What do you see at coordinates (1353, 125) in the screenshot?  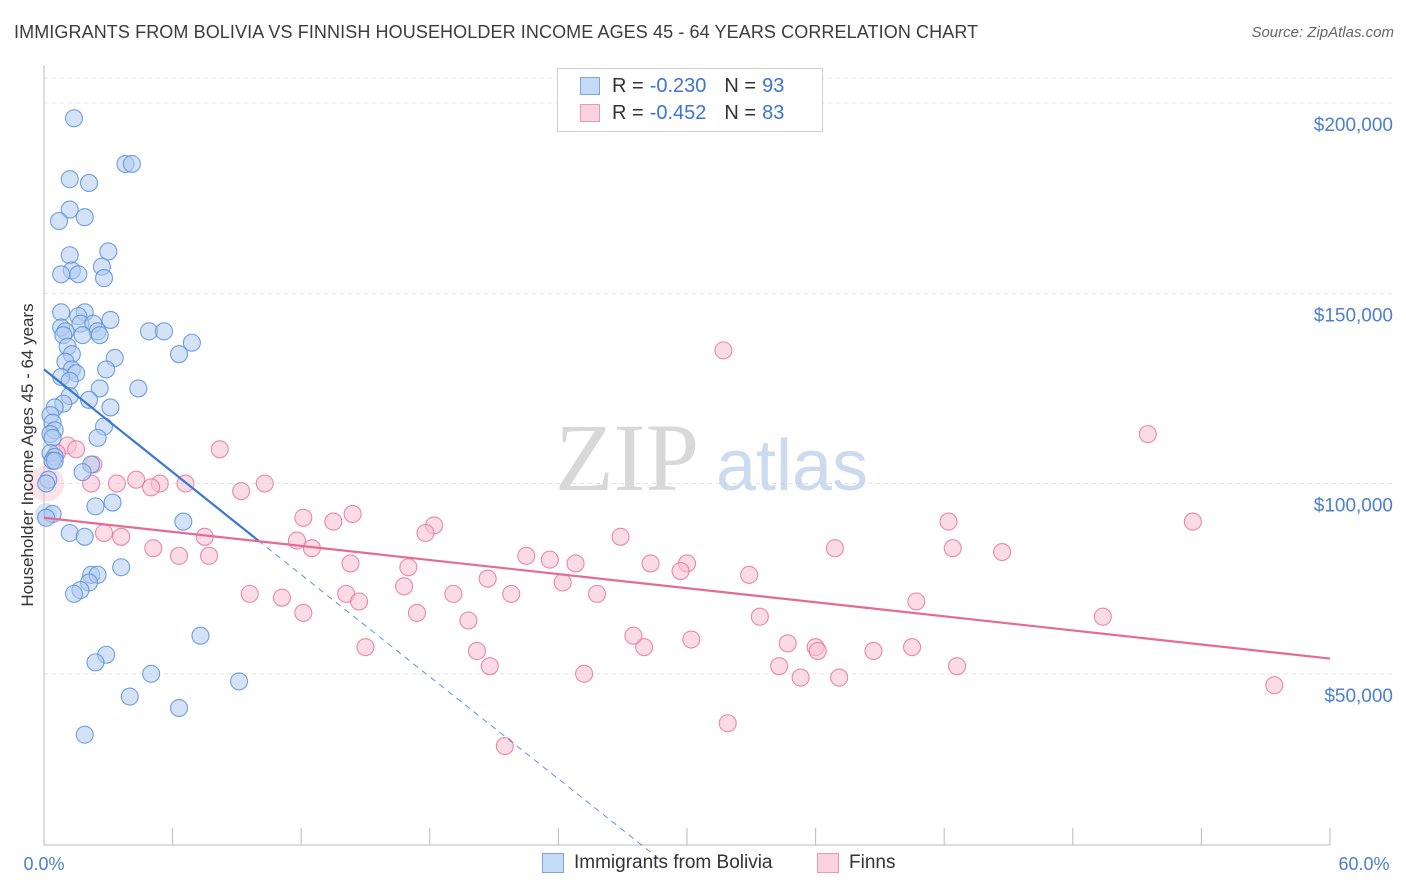 I see `y-tick-label: $200,000` at bounding box center [1353, 125].